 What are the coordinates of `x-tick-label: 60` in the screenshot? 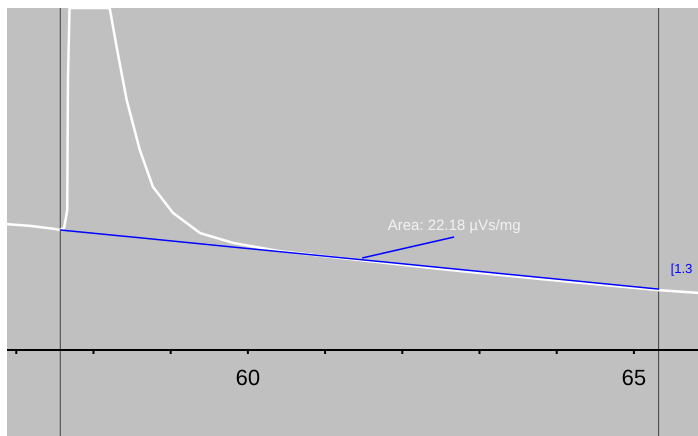 It's located at (248, 377).